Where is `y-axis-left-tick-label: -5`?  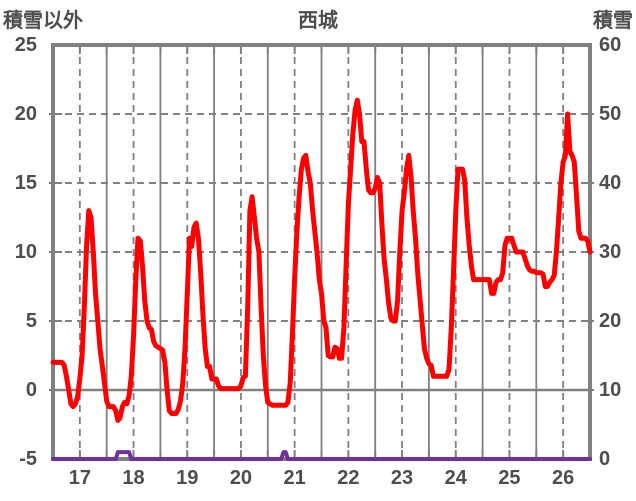
y-axis-left-tick-label: -5 is located at coordinates (28, 459).